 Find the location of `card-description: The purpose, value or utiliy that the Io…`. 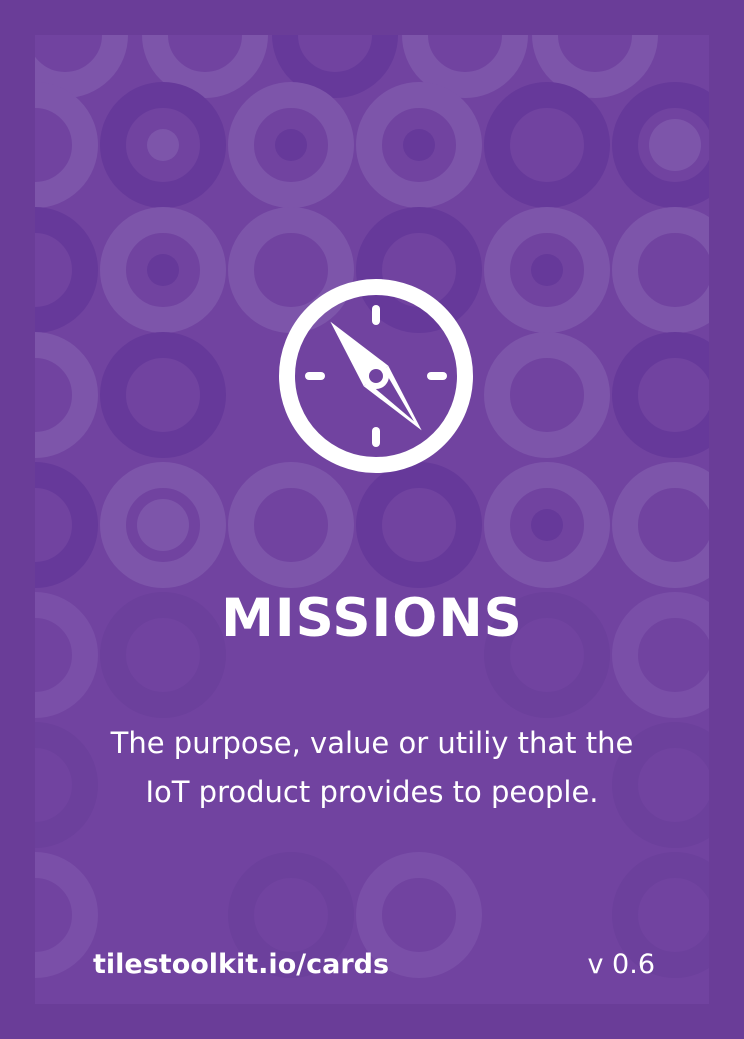

card-description: The purpose, value or utiliy that the Io… is located at coordinates (372, 768).